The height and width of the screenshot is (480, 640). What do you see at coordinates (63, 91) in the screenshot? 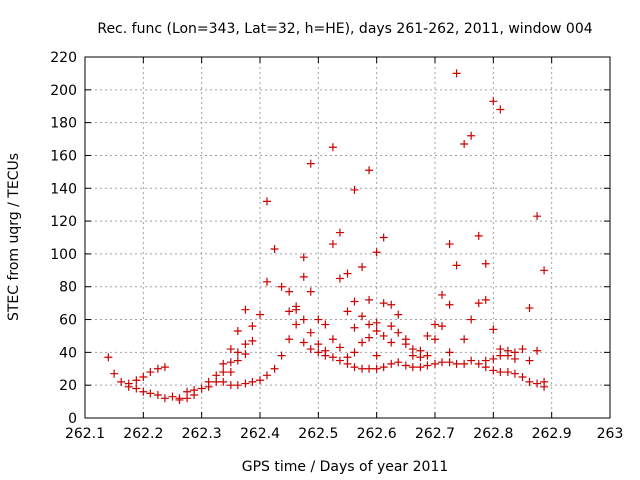
I see `y-tick-label: 200` at bounding box center [63, 91].